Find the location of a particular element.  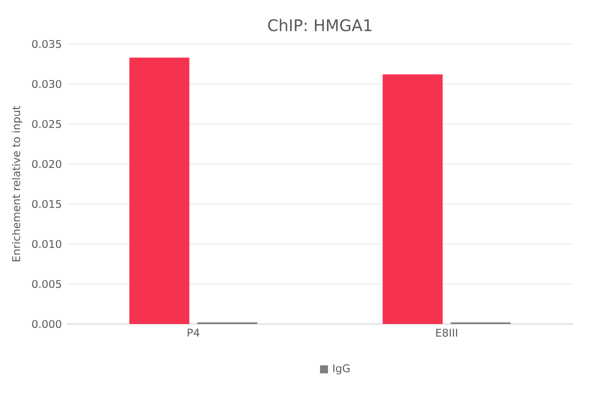

y-tick-label: 0.015 is located at coordinates (47, 204).